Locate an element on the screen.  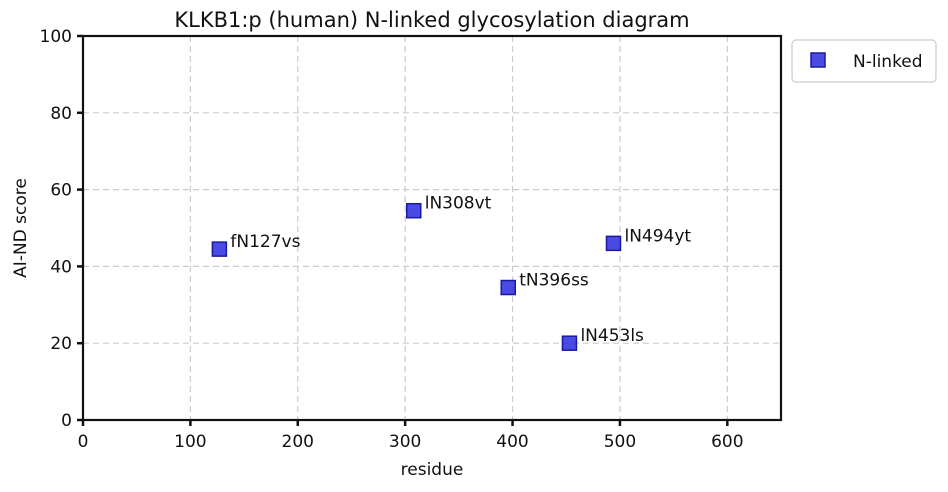
point-label: fN127vs is located at coordinates (265, 242).